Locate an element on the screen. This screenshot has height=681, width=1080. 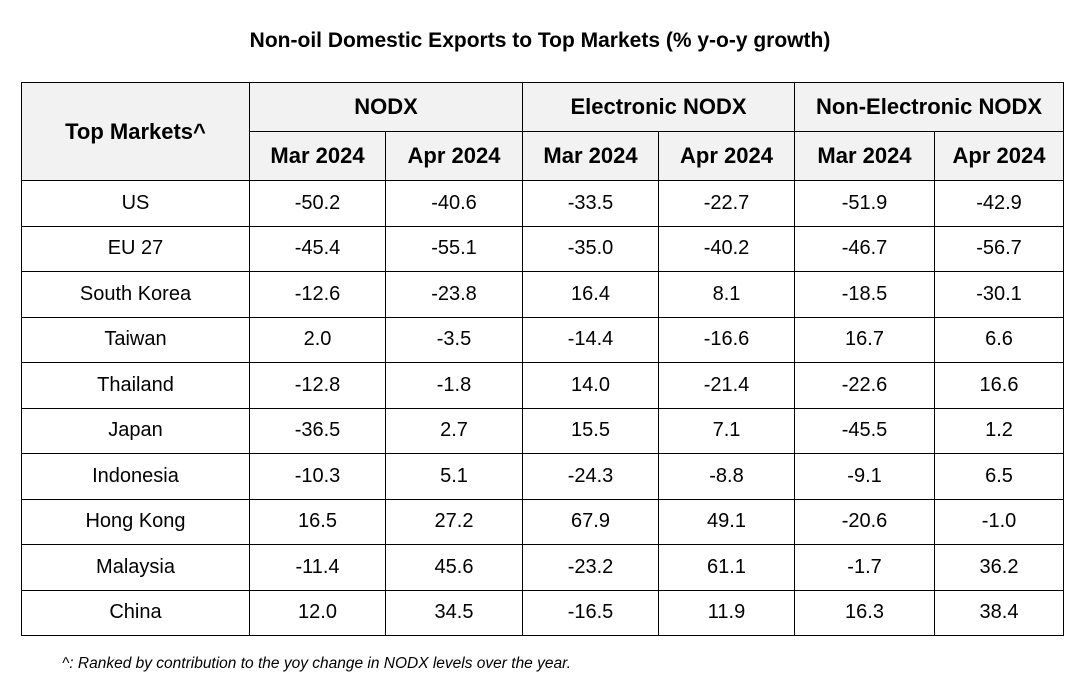
value-cell: 1.2 is located at coordinates (999, 430).